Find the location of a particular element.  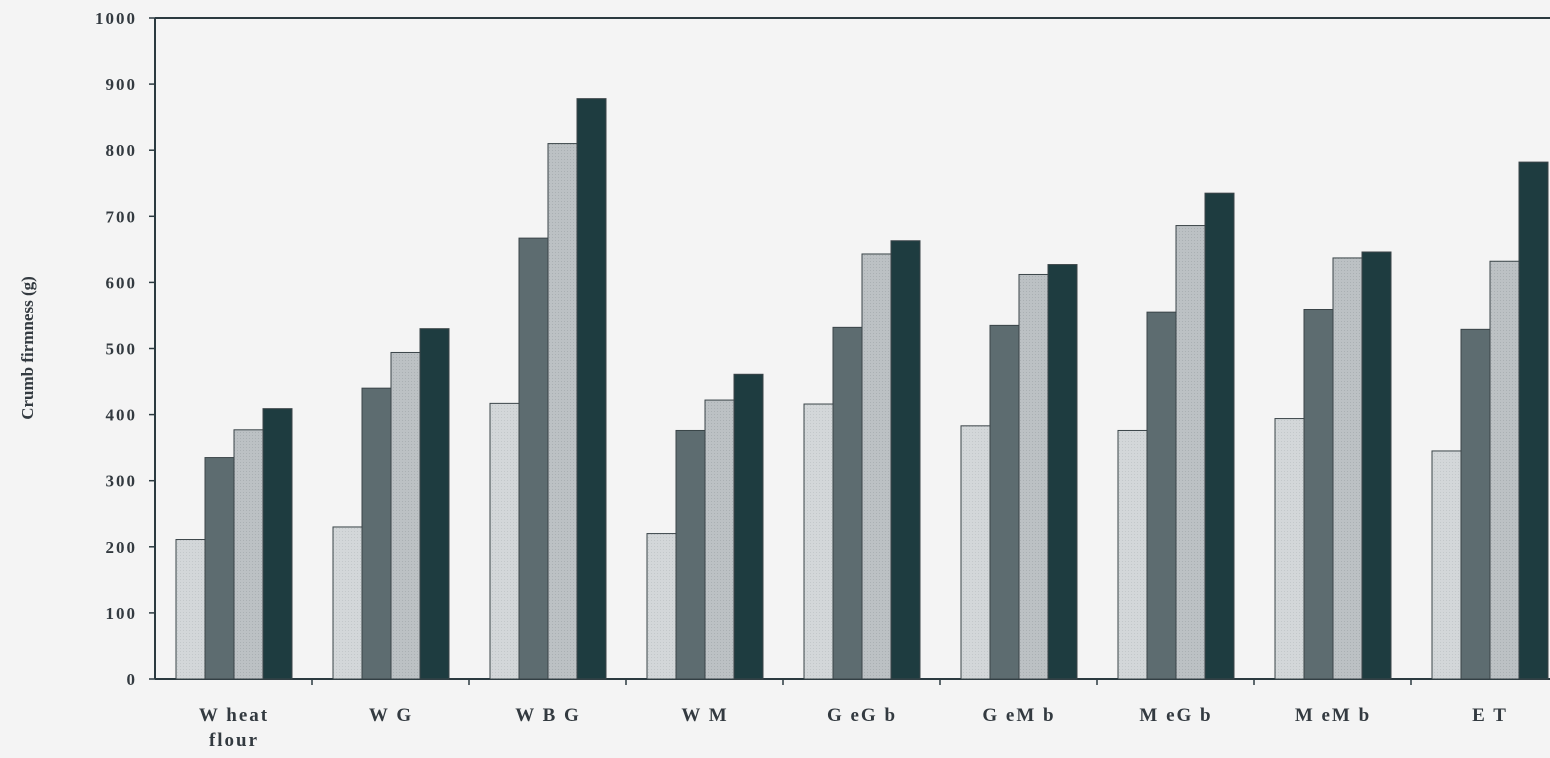

x-tick-label: G eG b is located at coordinates (862, 715).